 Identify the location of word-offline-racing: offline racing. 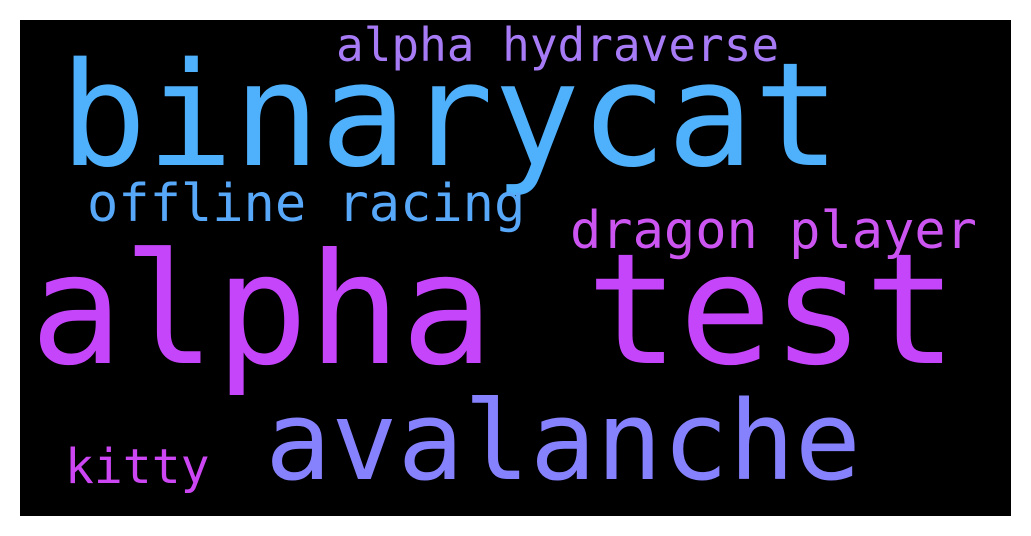
(306, 204).